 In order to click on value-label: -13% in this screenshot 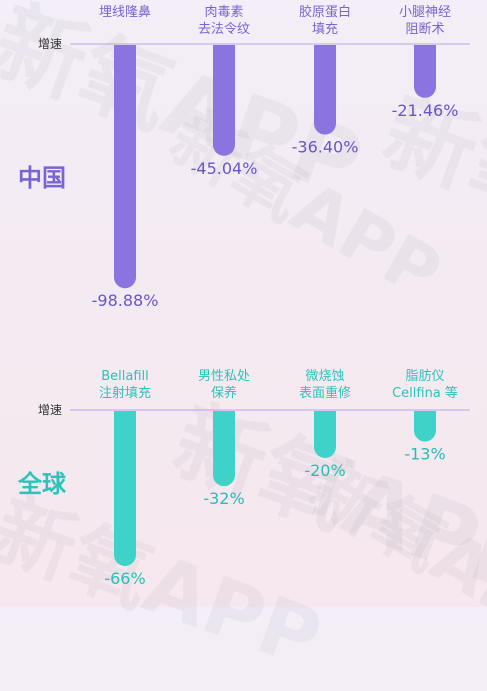, I will do `click(424, 454)`.